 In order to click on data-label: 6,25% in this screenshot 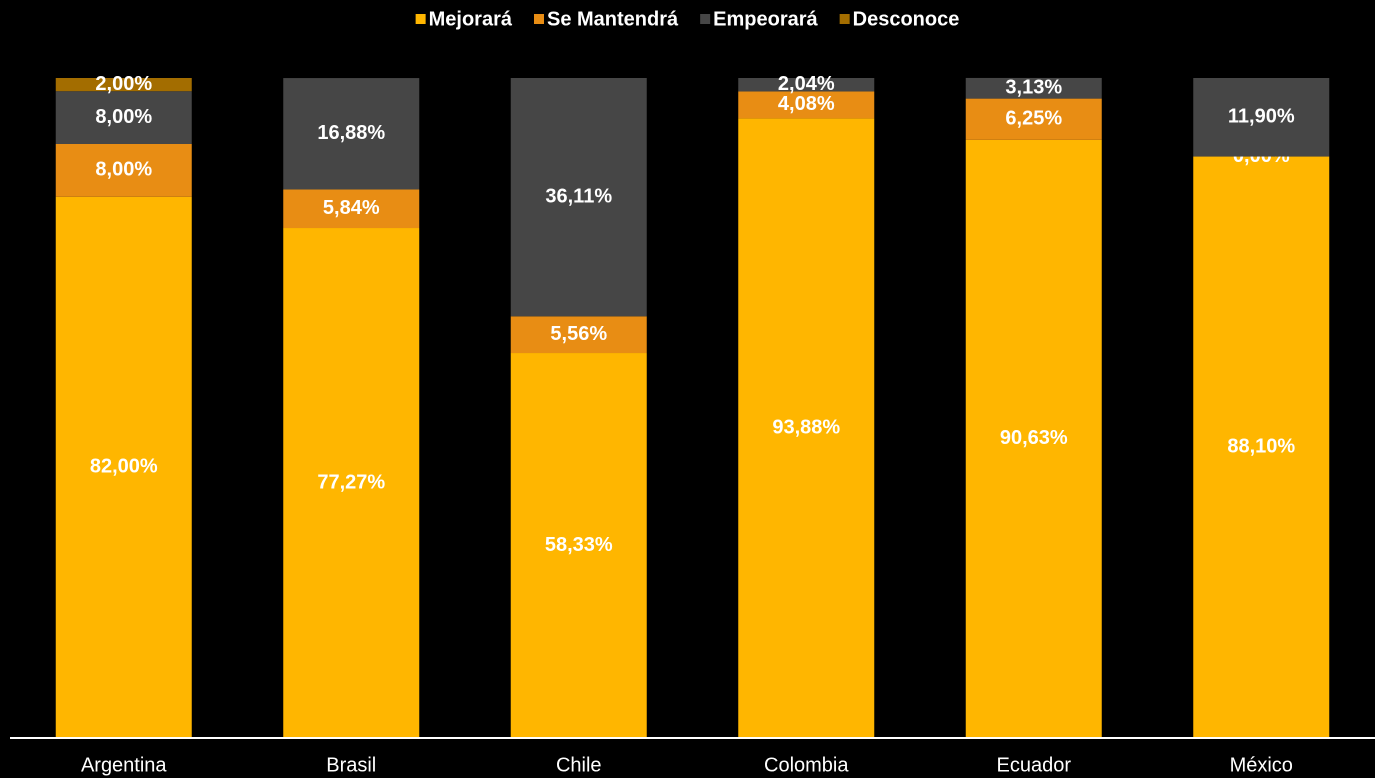, I will do `click(1033, 118)`.